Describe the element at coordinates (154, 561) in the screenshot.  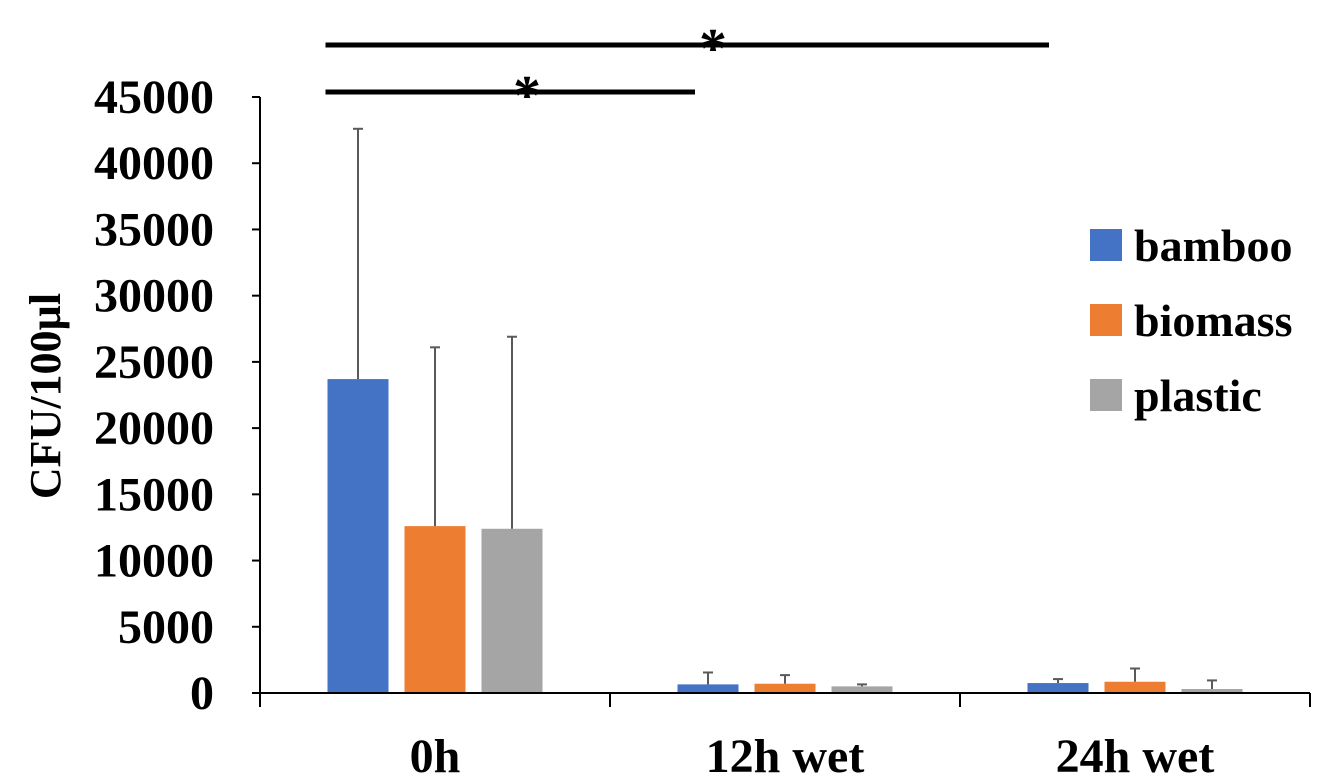
I see `y-tick-label: 10000` at that location.